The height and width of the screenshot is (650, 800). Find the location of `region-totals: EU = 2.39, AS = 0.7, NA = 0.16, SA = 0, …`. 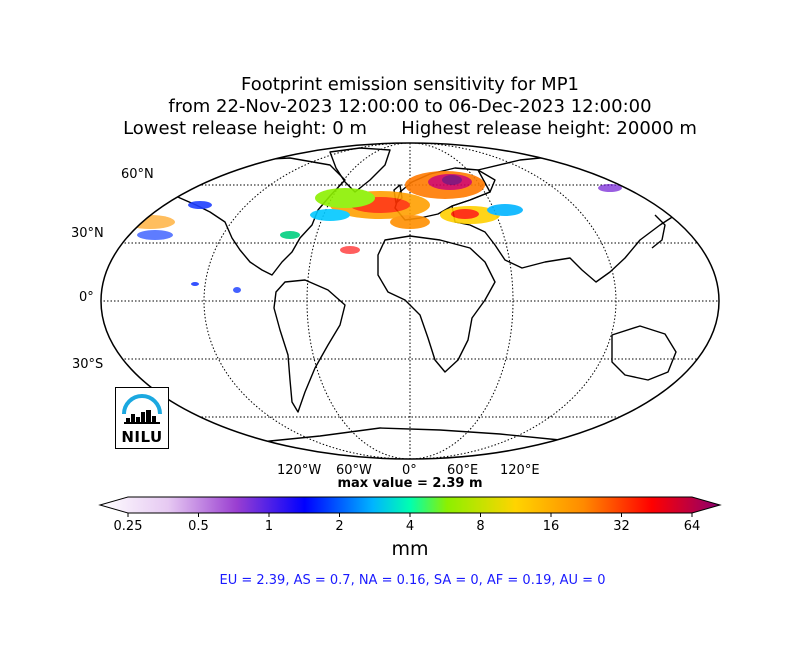

region-totals: EU = 2.39, AS = 0.7, NA = 0.16, SA = 0, … is located at coordinates (412, 580).